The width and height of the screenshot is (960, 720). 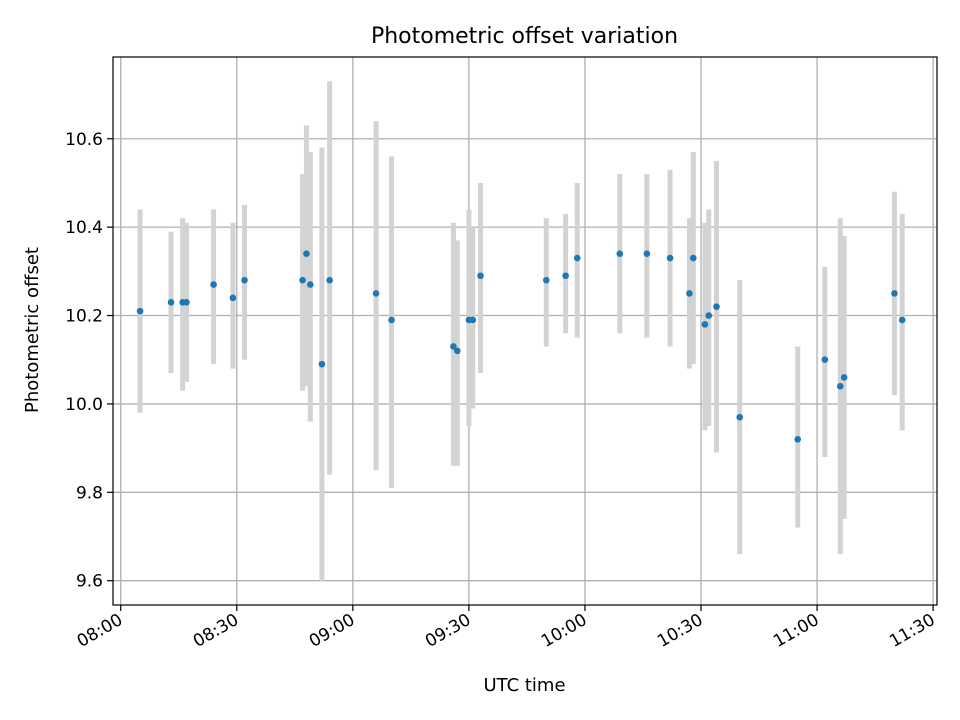 What do you see at coordinates (100, 631) in the screenshot?
I see `x-tick-label: 08:00` at bounding box center [100, 631].